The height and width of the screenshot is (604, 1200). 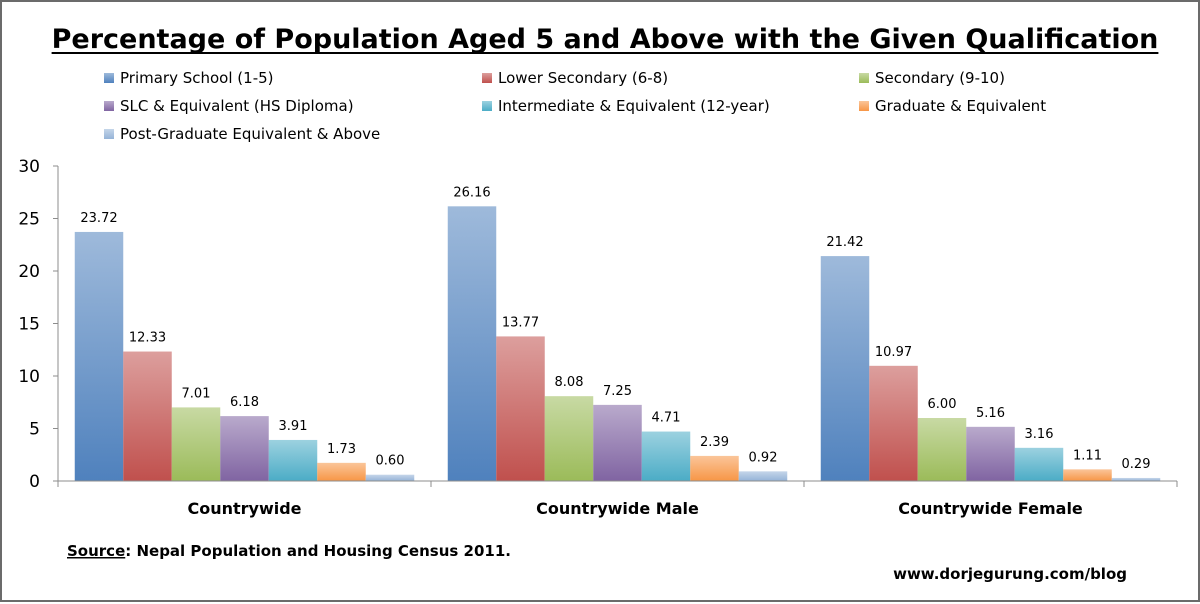 I want to click on data-label: 7.25, so click(x=617, y=391).